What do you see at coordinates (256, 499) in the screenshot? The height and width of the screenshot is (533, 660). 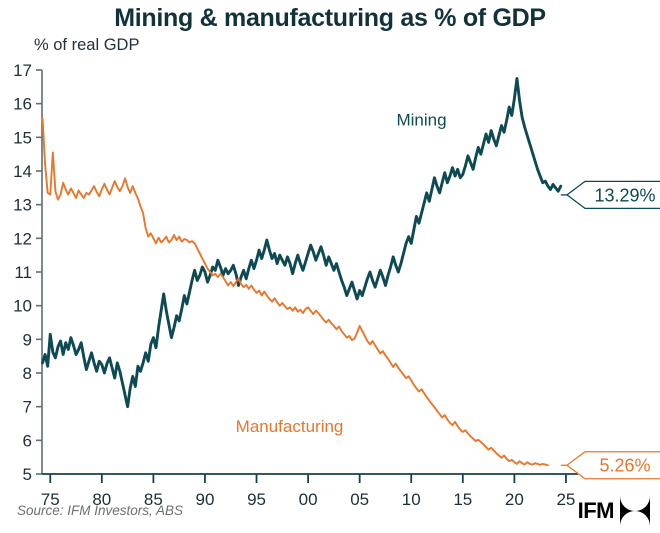 I see `x-tick-label: 95` at bounding box center [256, 499].